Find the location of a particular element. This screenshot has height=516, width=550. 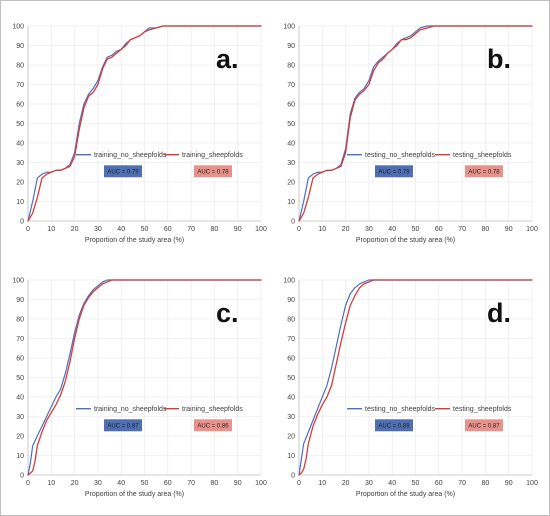

panel-letter: c. is located at coordinates (227, 313).